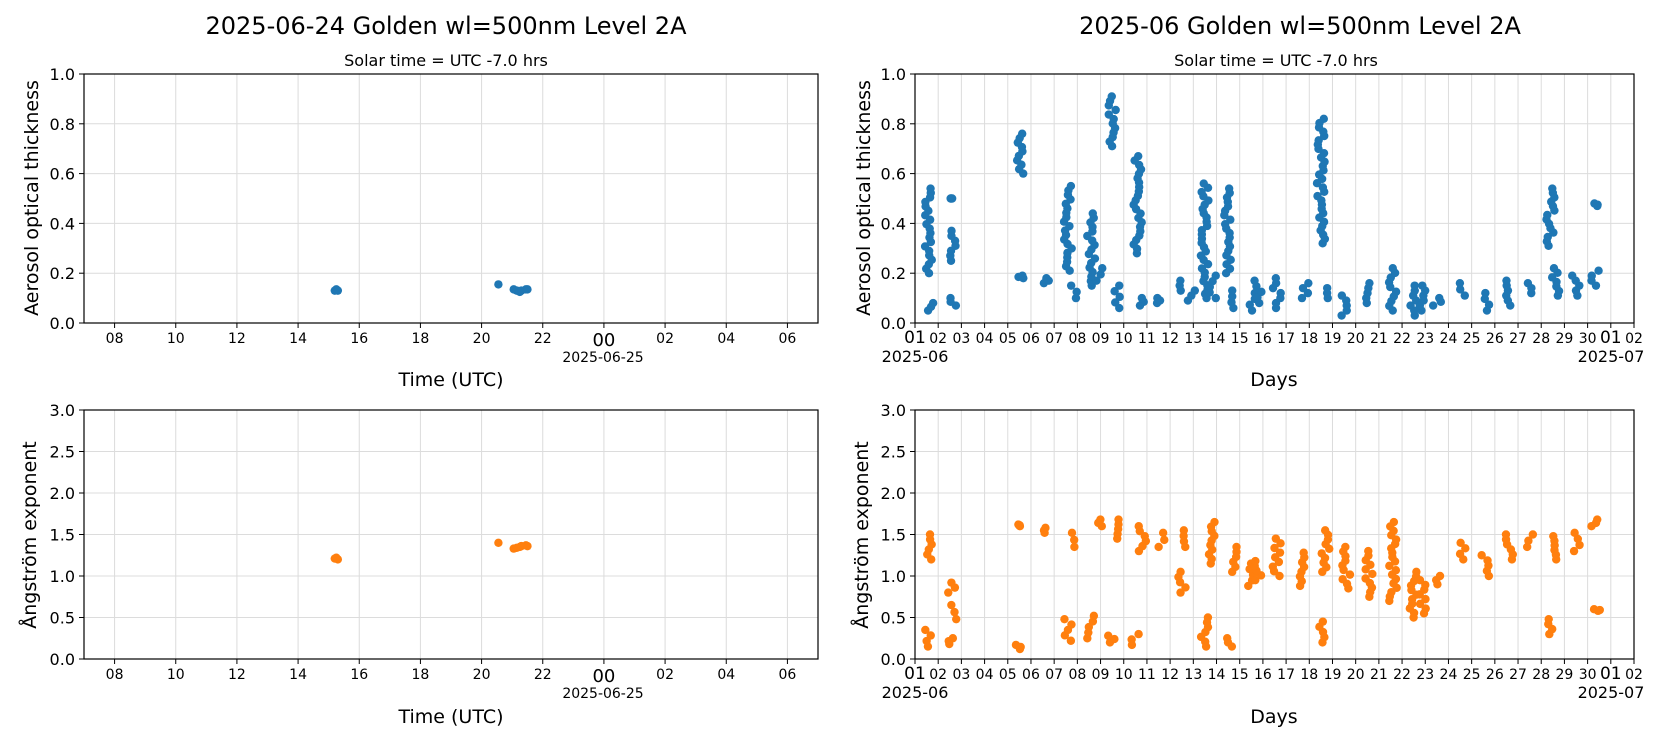  I want to click on y-tick-label: 2.5, so click(62, 452).